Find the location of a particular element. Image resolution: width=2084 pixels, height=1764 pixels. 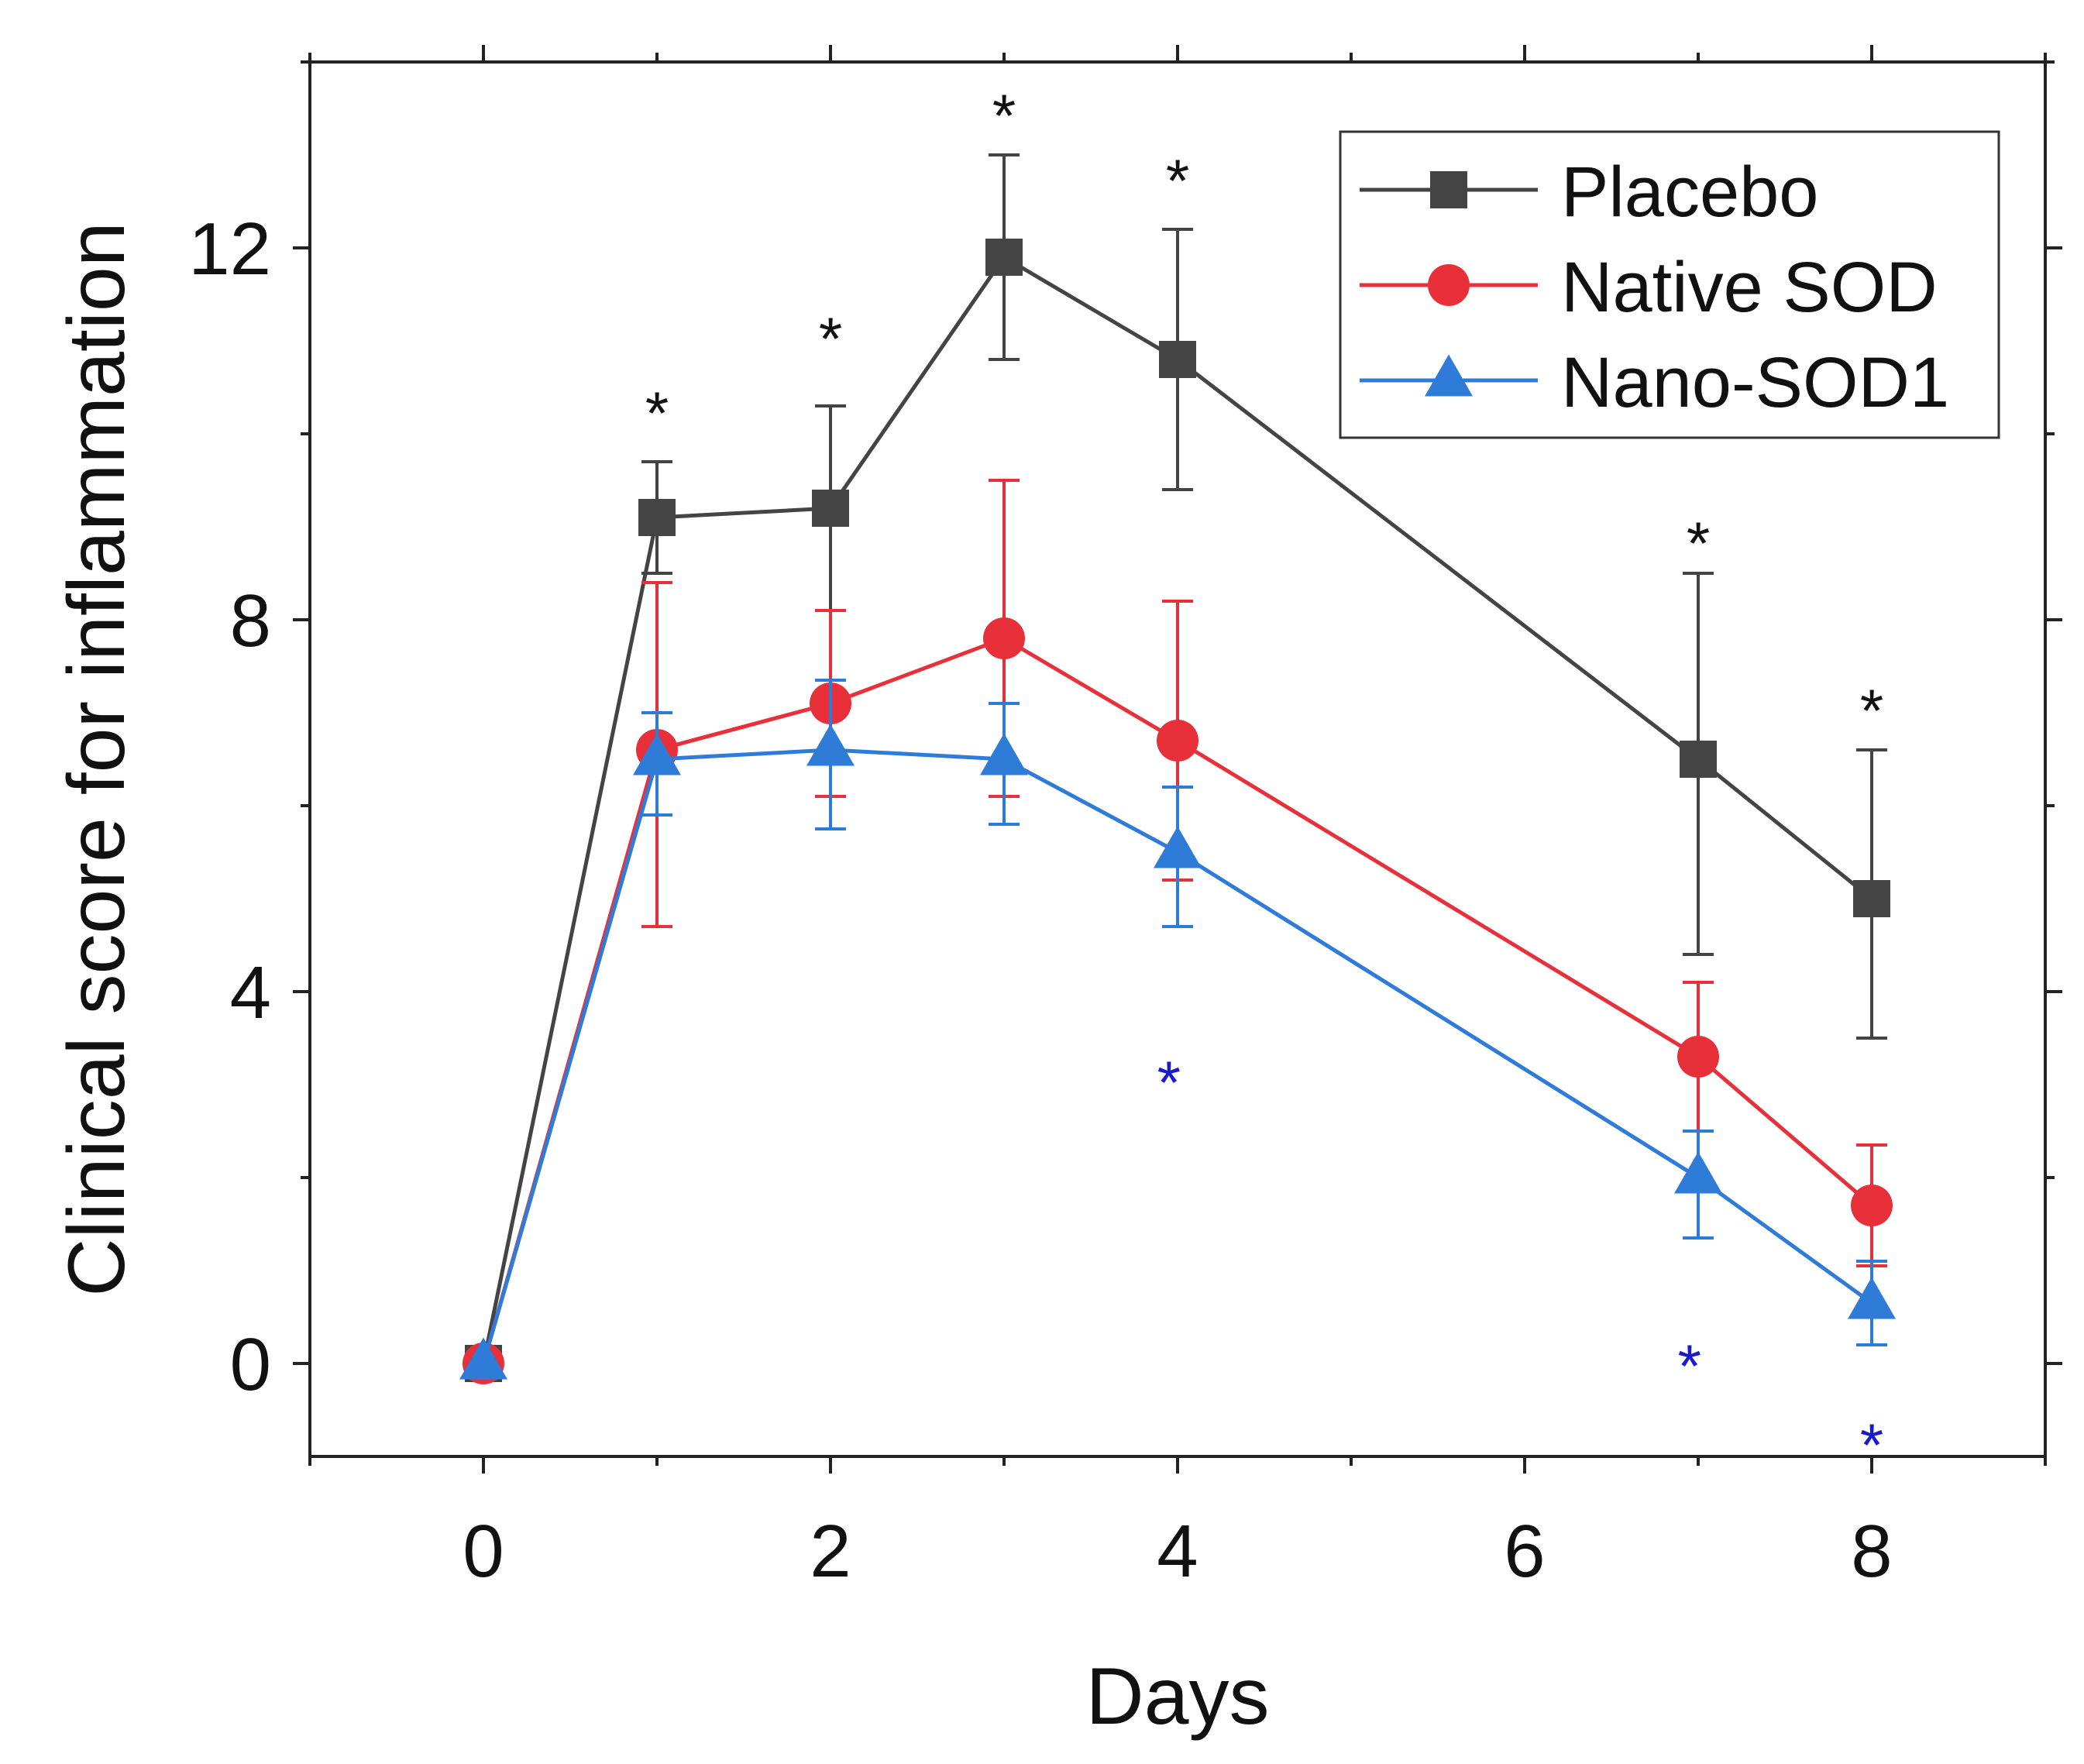

legend: Placebo Native SOD Nano-SOD1 is located at coordinates (1669, 284).